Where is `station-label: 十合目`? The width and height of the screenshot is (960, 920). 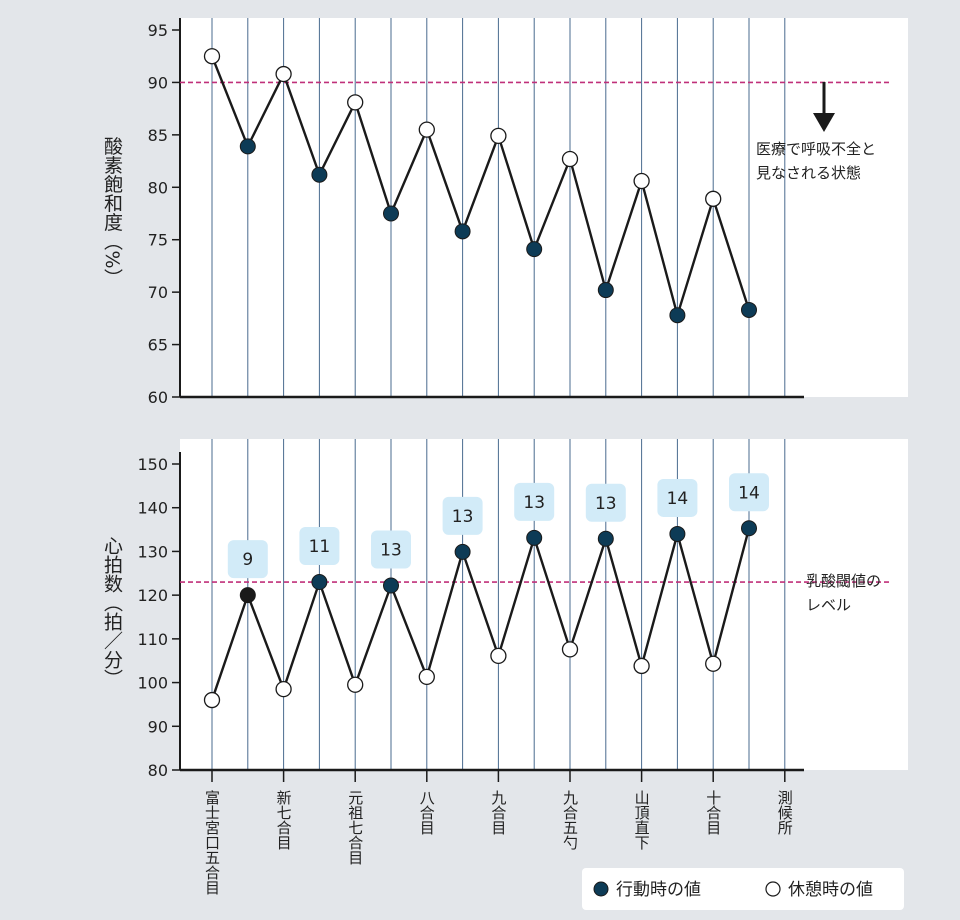 station-label: 十合目 is located at coordinates (713, 812).